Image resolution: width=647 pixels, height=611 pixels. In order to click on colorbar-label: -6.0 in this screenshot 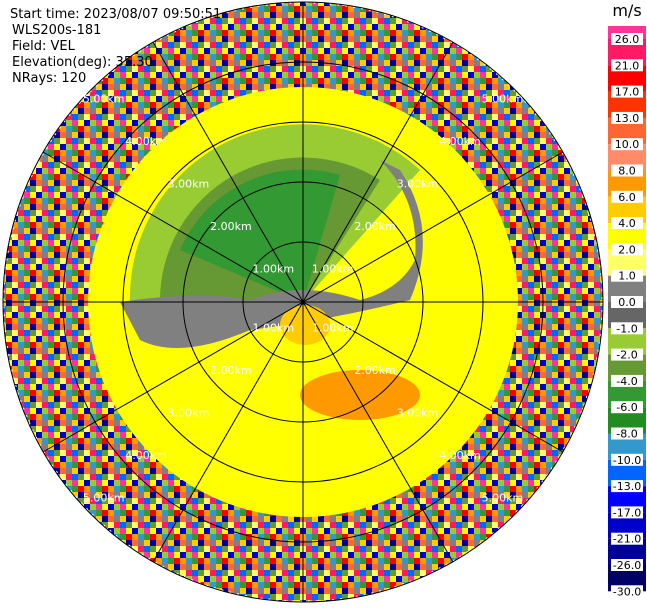, I will do `click(626, 407)`.